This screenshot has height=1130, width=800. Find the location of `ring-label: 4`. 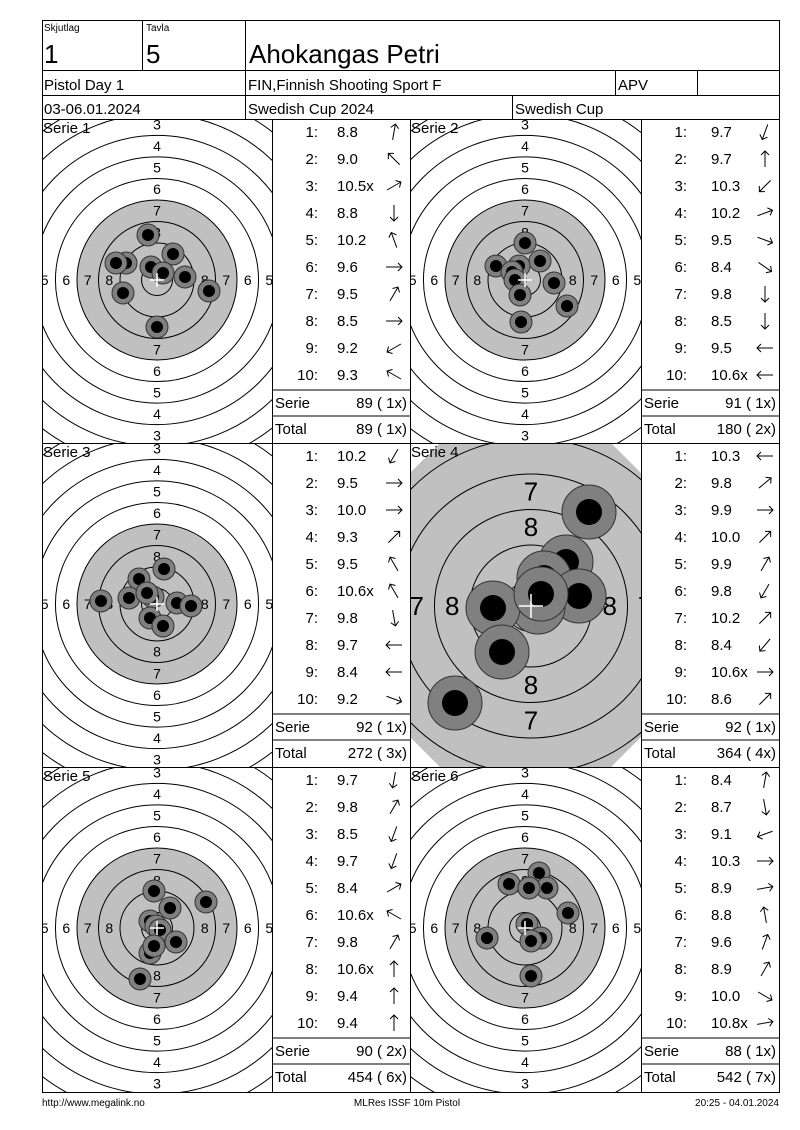

ring-label: 4 is located at coordinates (525, 146).